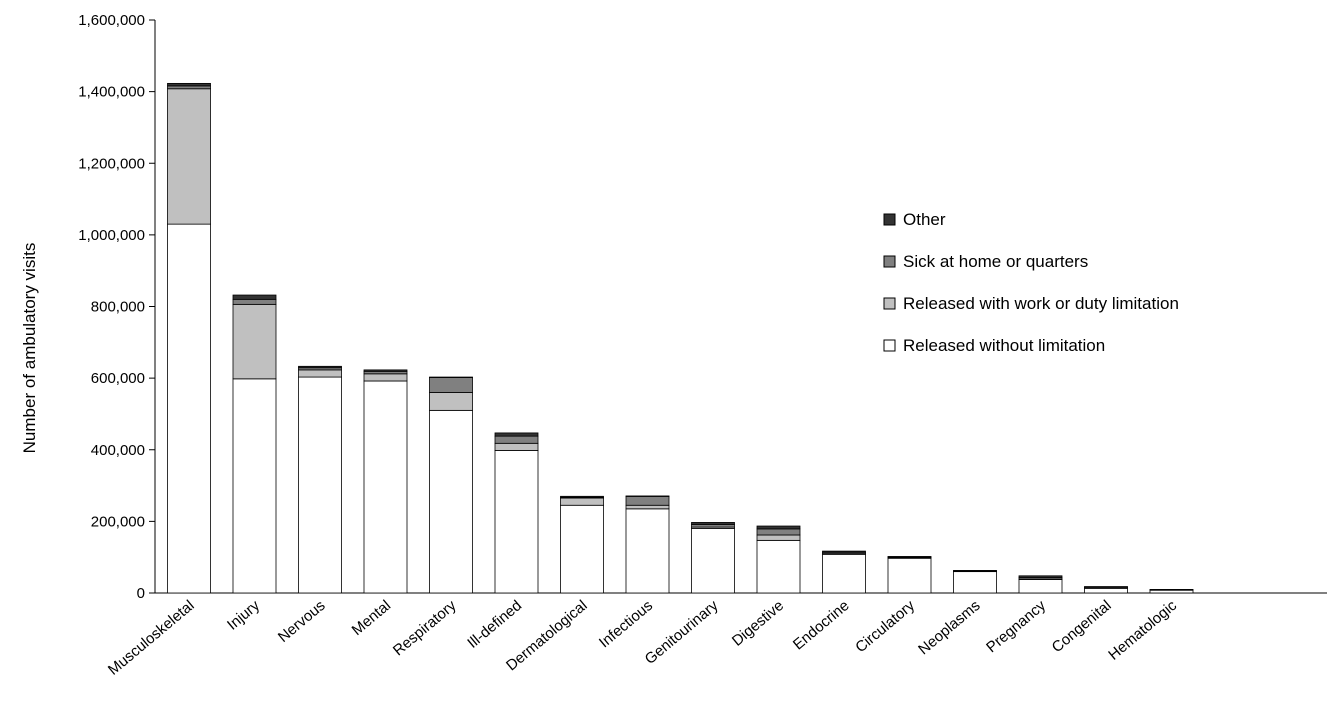  I want to click on y-tick-label: 600,000, so click(118, 378).